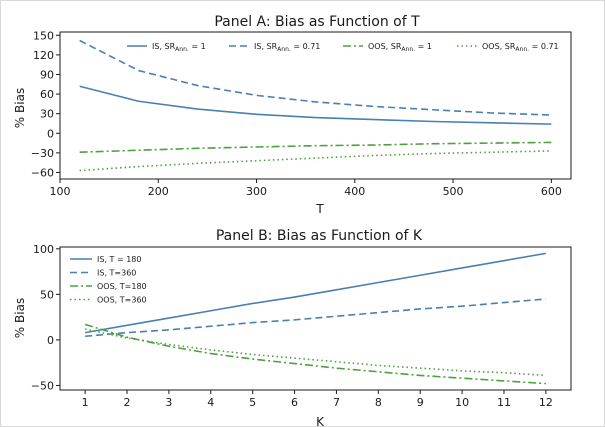 The image size is (605, 427). Describe the element at coordinates (520, 47) in the screenshot. I see `legend-label: OOS, SRAnn. = 0.71` at that location.